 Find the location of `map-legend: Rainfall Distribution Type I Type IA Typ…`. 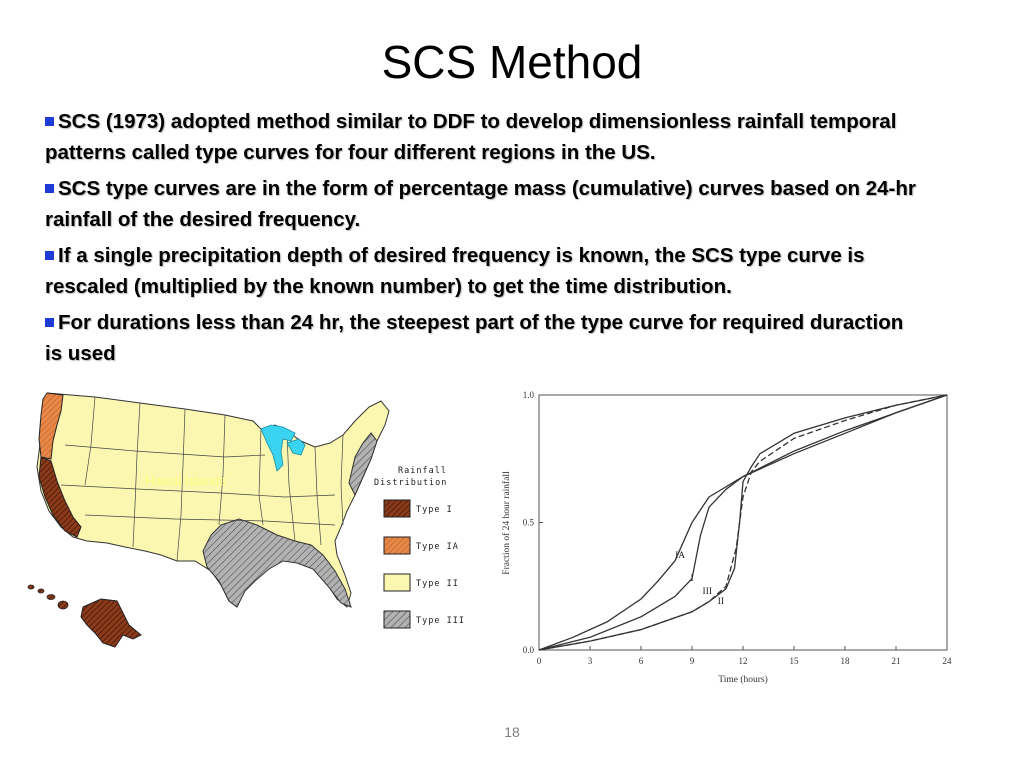

map-legend: Rainfall Distribution Type I Type IA Typ… is located at coordinates (419, 547).